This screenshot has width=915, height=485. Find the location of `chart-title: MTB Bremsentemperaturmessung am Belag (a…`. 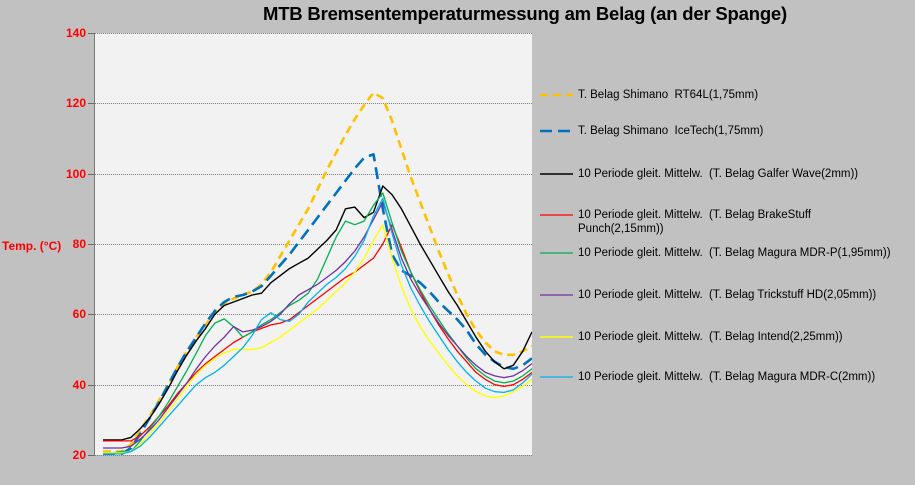

chart-title: MTB Bremsentemperaturmessung am Belag (a… is located at coordinates (525, 13).